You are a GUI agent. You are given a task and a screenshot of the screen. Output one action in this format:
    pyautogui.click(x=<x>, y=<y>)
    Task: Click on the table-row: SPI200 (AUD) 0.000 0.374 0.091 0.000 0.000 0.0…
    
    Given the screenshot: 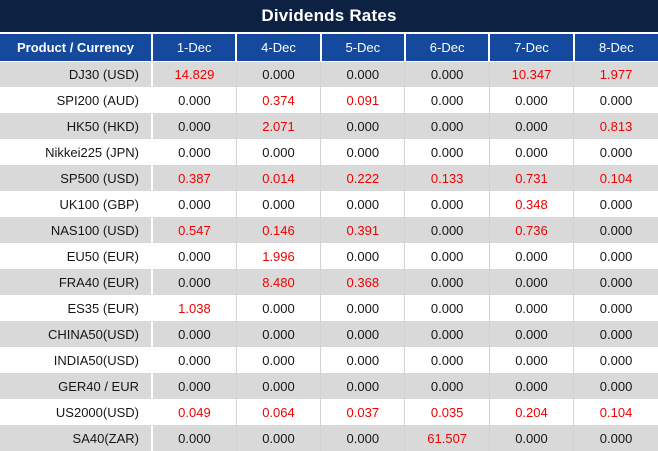 What is the action you would take?
    pyautogui.click(x=329, y=100)
    